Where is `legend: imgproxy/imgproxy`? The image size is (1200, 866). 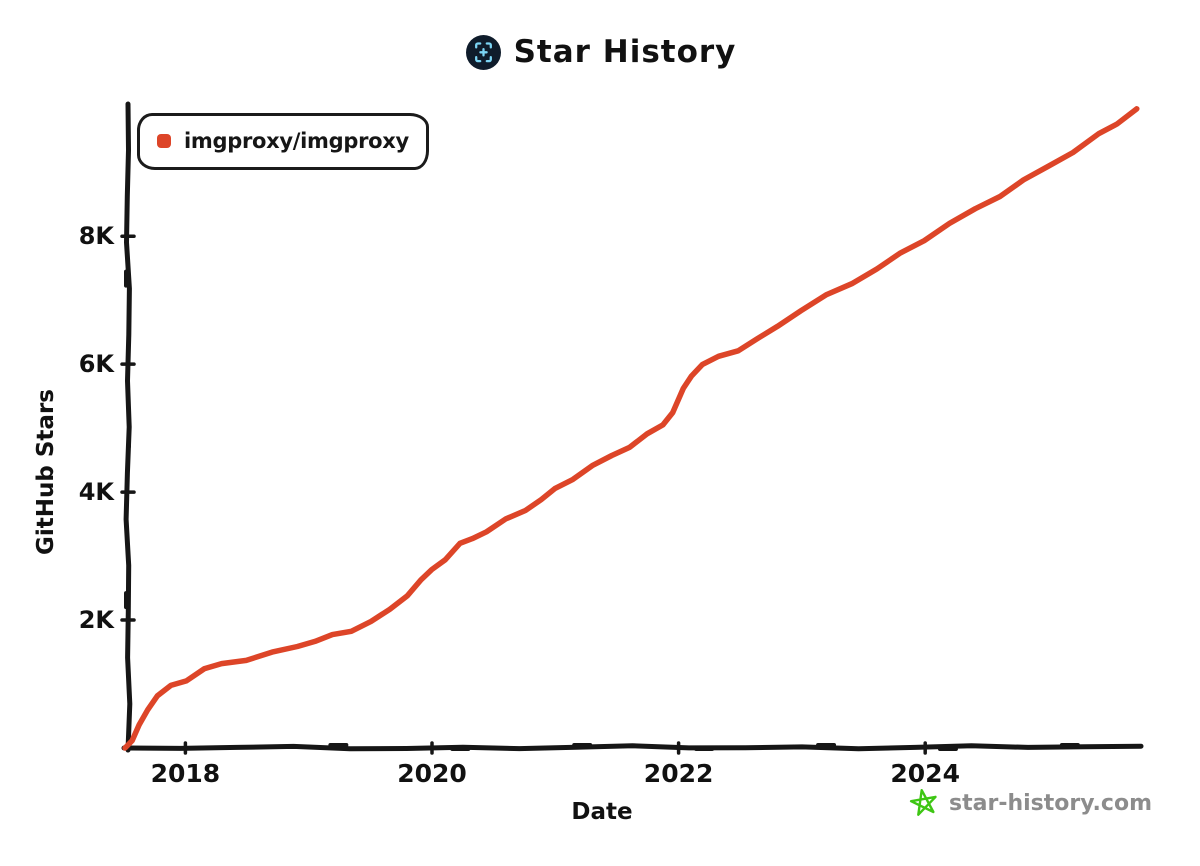
legend: imgproxy/imgproxy is located at coordinates (283, 141).